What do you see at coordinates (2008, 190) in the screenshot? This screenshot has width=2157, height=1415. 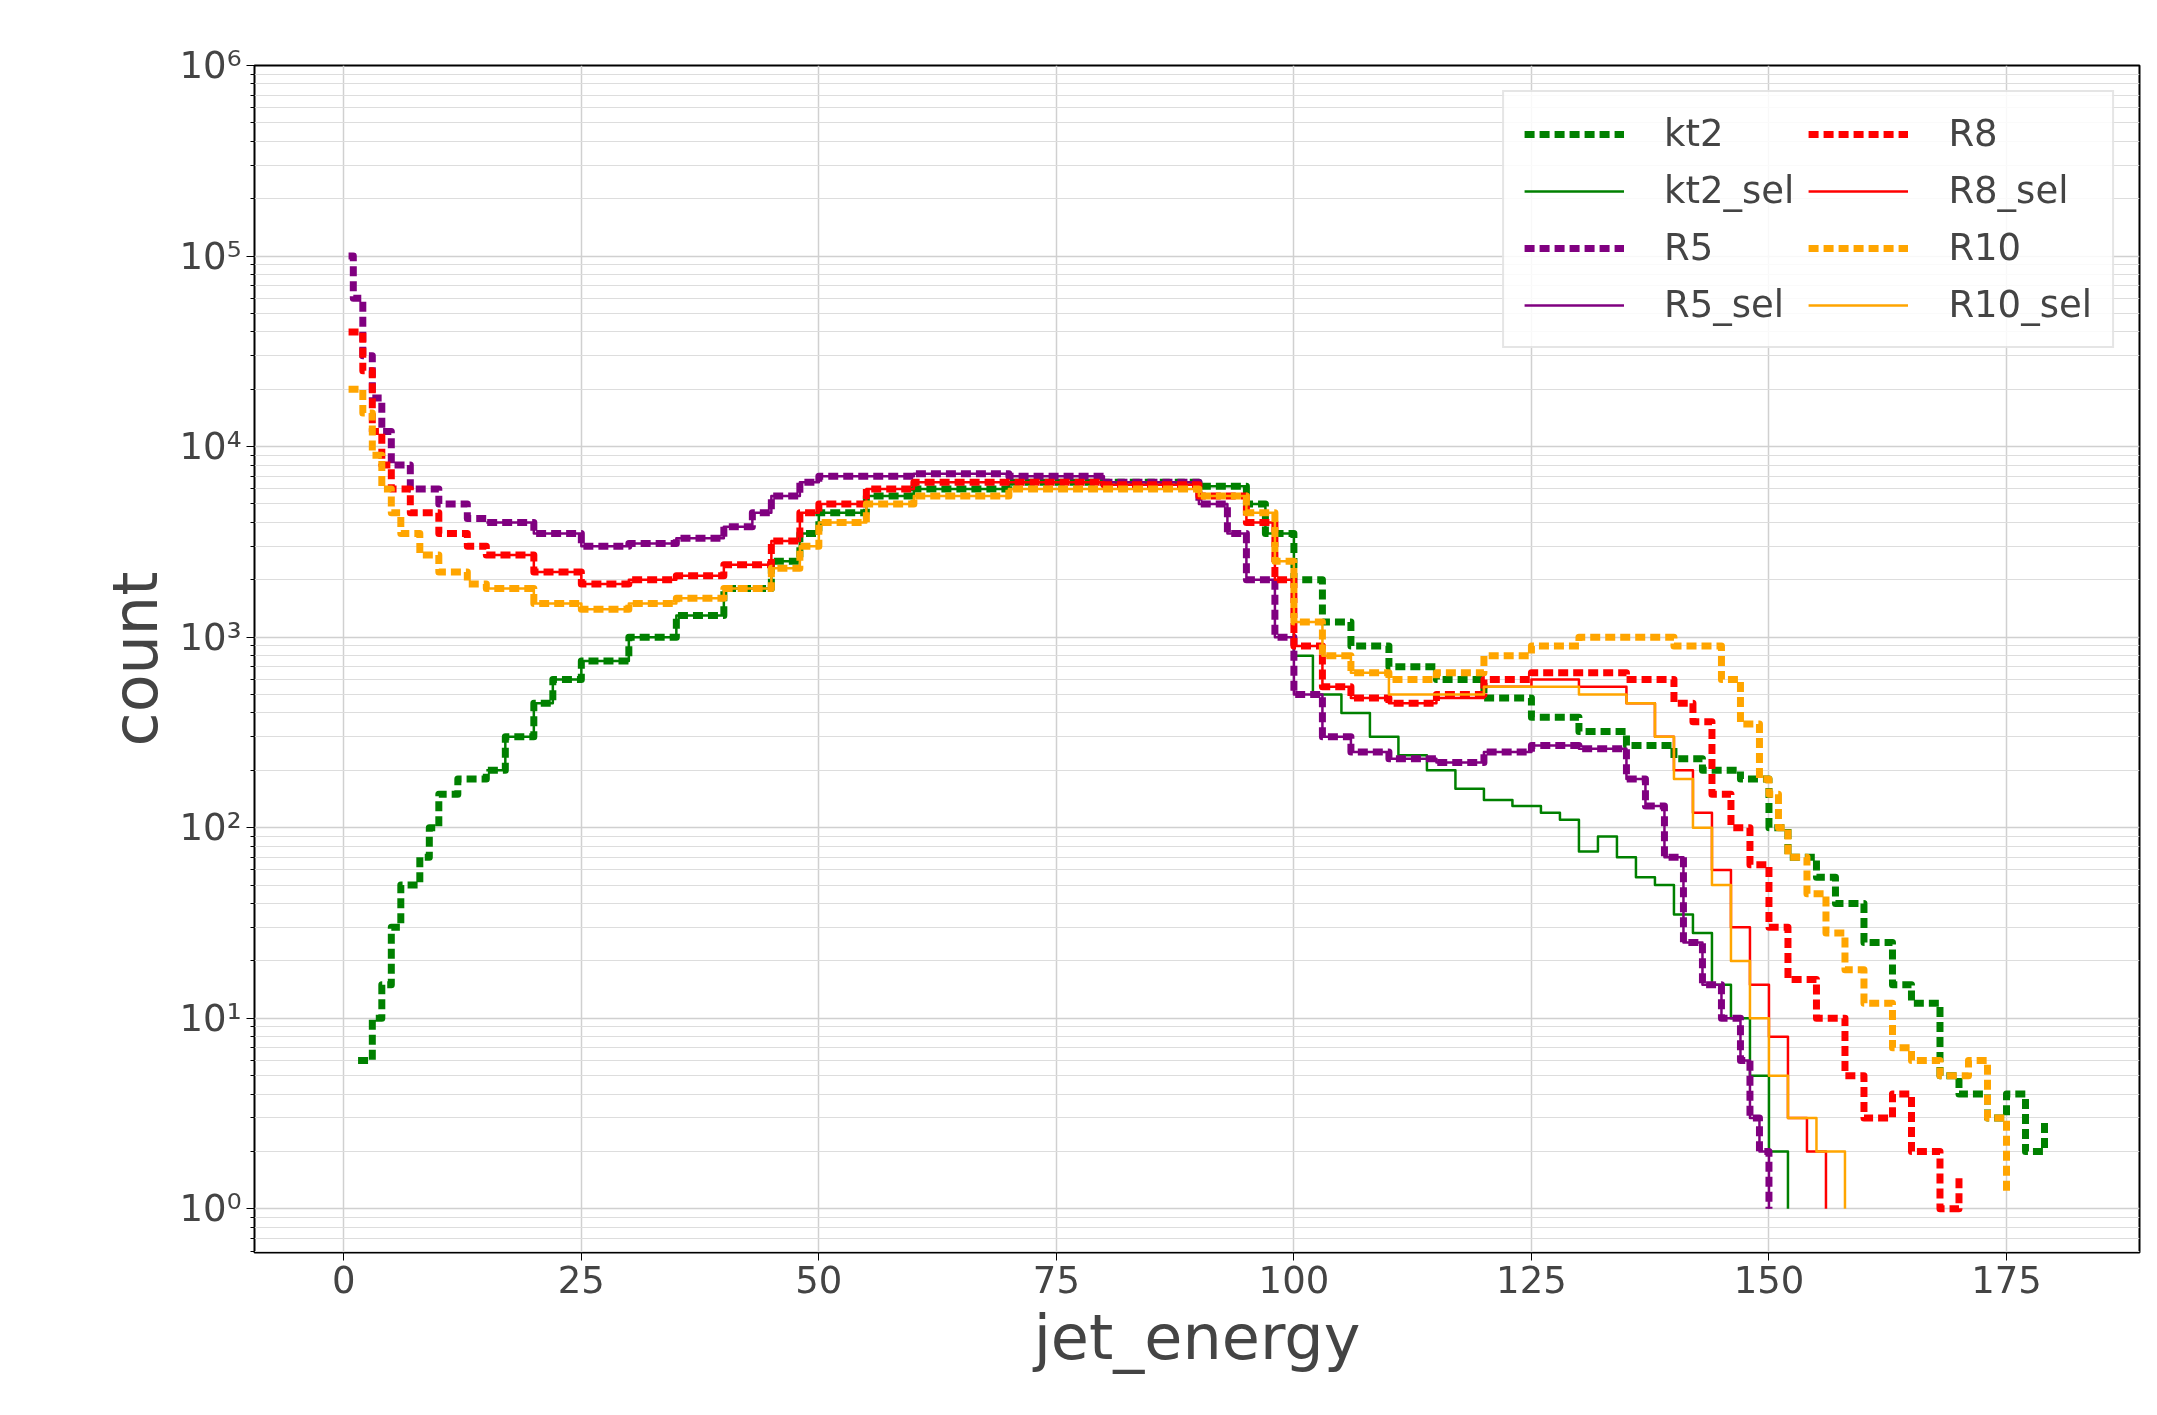 I see `legend-label: R8_sel` at bounding box center [2008, 190].